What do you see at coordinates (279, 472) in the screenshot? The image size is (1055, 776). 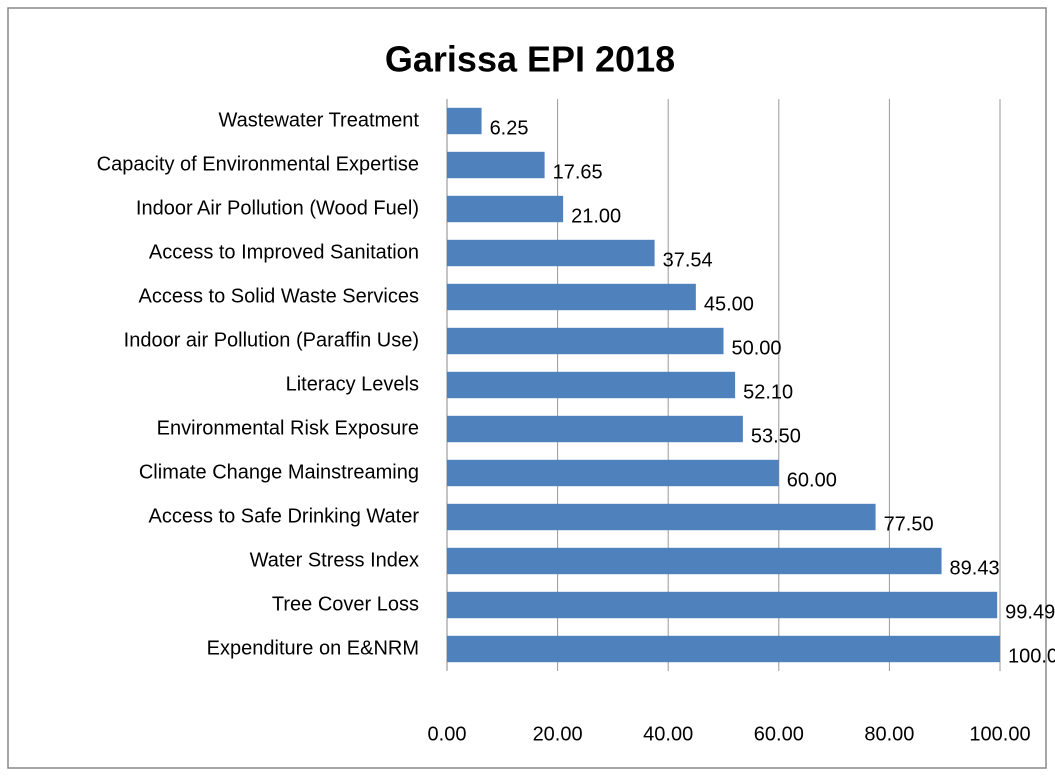 I see `y-tick-label: Climate Change Mainstreaming` at bounding box center [279, 472].